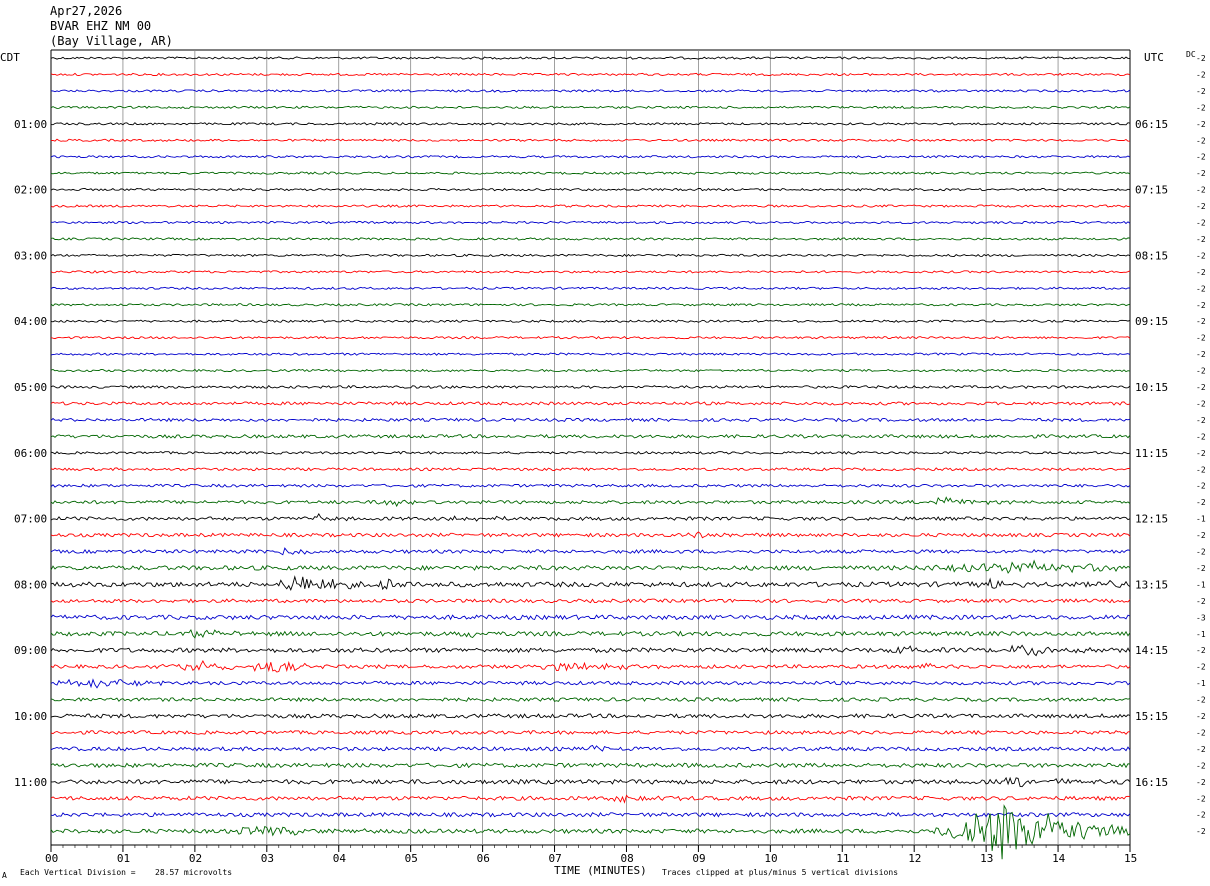 This screenshot has width=1210, height=886. What do you see at coordinates (1201, 617) in the screenshot?
I see `dc-offset-label: -3` at bounding box center [1201, 617].